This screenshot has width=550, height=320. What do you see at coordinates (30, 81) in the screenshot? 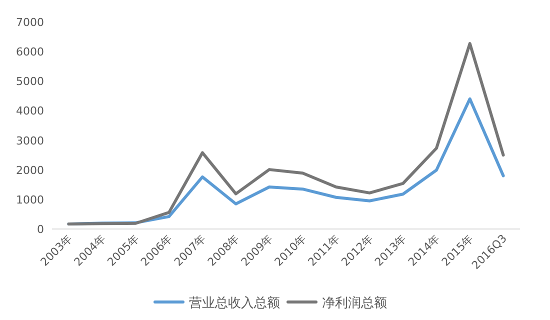
I see `y-tick-label: 5000` at bounding box center [30, 81].